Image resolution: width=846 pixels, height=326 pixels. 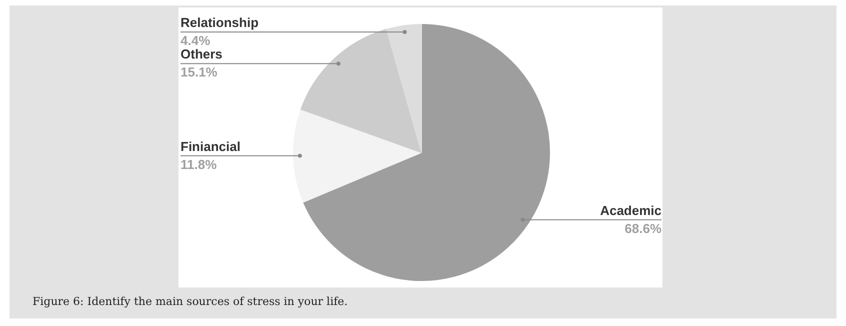 I want to click on data-label: 68.6%, so click(x=643, y=228).